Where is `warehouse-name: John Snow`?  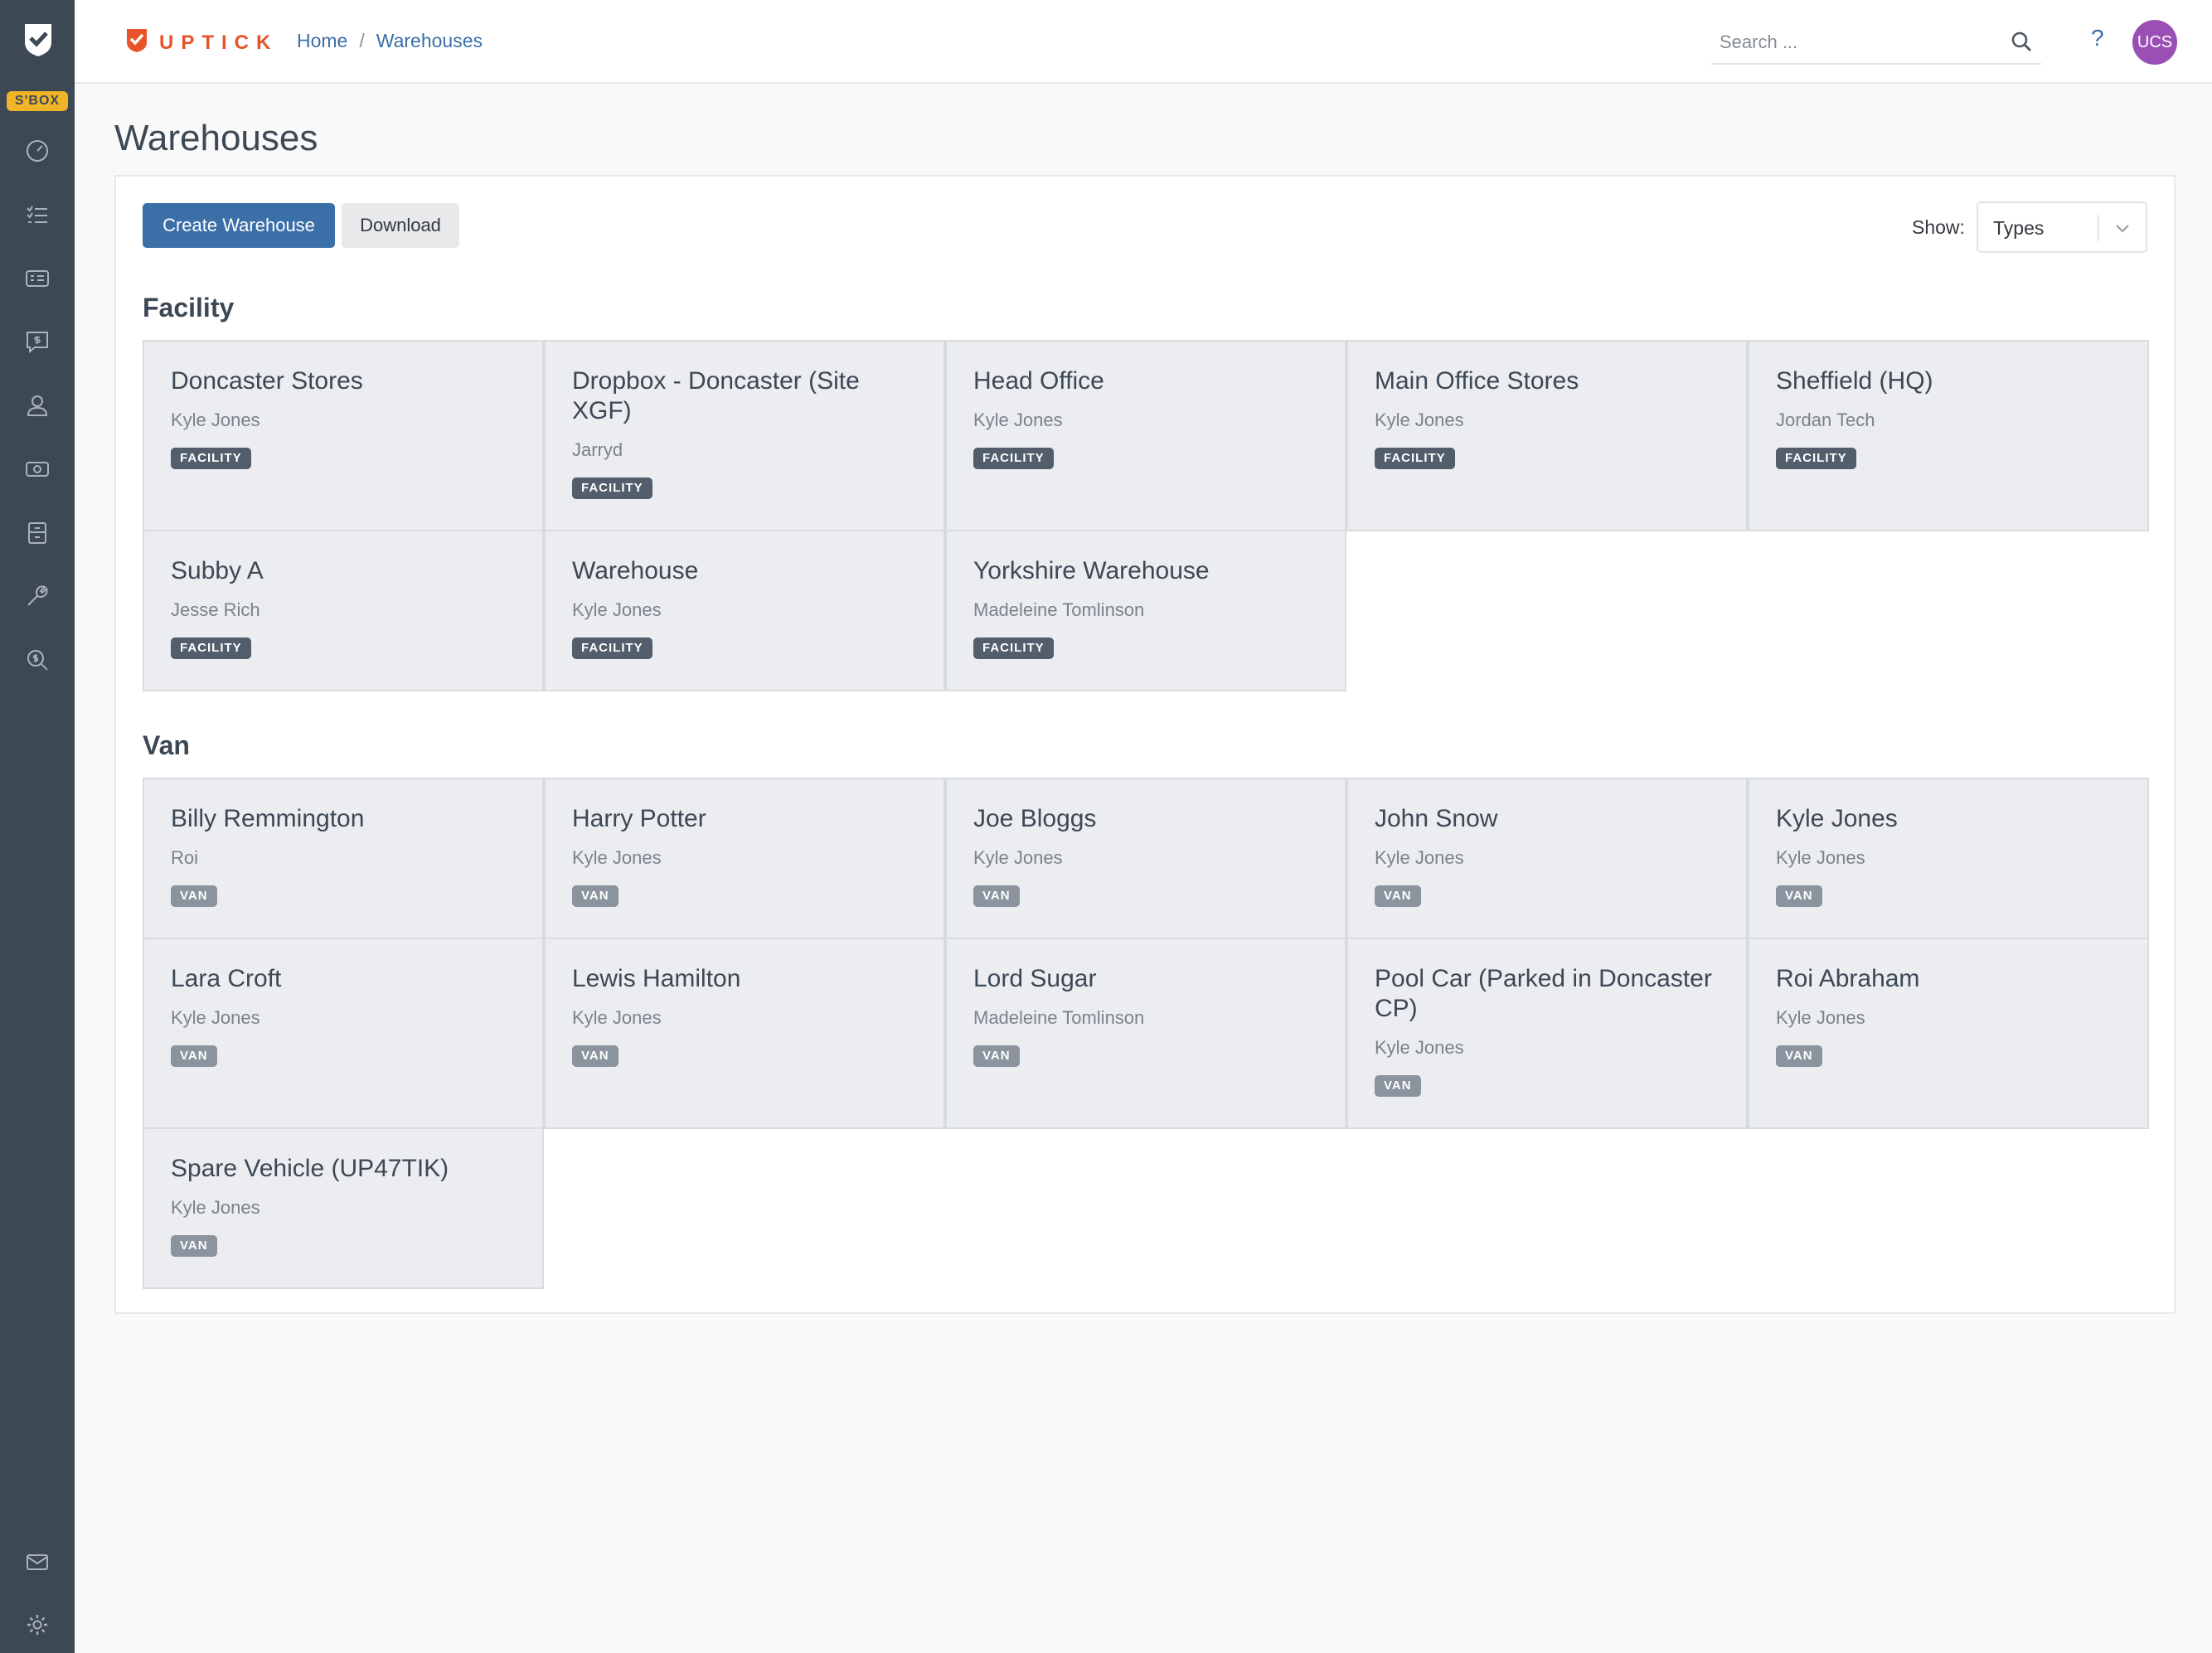 warehouse-name: John Snow is located at coordinates (1436, 818).